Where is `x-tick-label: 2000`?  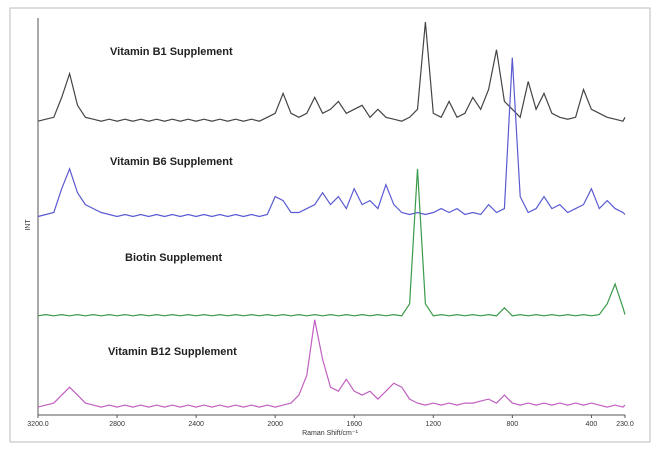
x-tick-label: 2000 is located at coordinates (275, 424).